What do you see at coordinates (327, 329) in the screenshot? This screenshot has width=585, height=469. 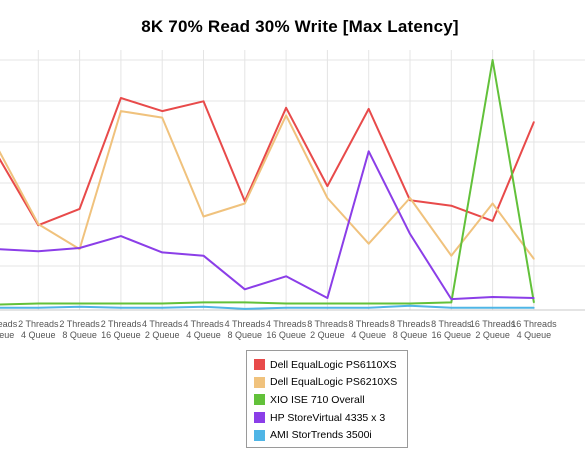 I see `x-tick-label: 8 Threads 2 Queue` at bounding box center [327, 329].